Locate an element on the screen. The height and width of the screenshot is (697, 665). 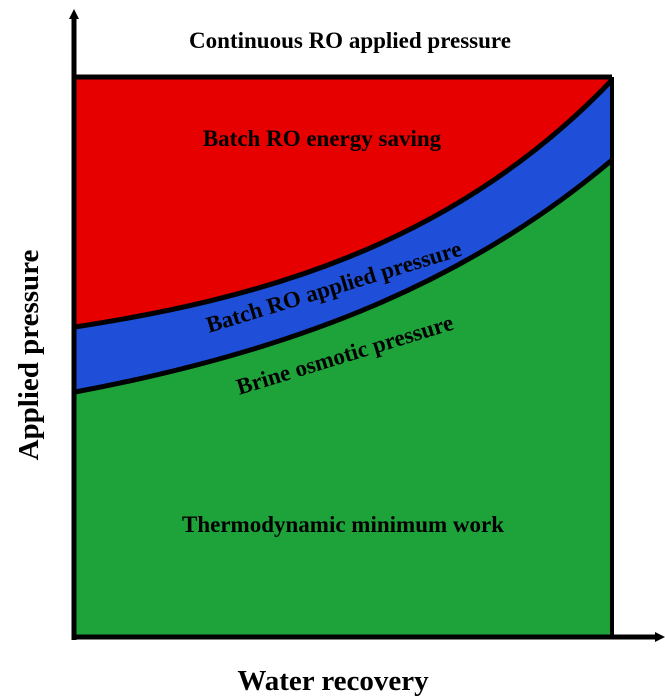
x-axis-label: Water recovery is located at coordinates (333, 681).